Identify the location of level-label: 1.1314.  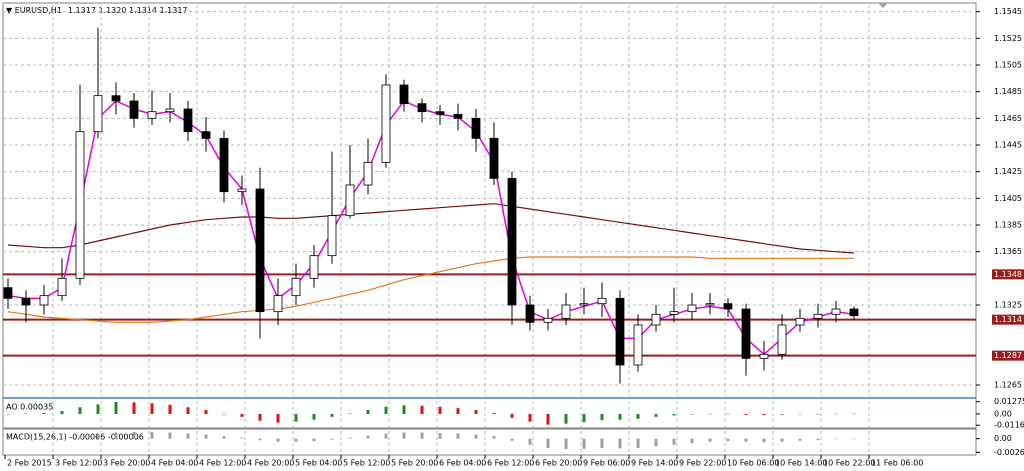
(1008, 319).